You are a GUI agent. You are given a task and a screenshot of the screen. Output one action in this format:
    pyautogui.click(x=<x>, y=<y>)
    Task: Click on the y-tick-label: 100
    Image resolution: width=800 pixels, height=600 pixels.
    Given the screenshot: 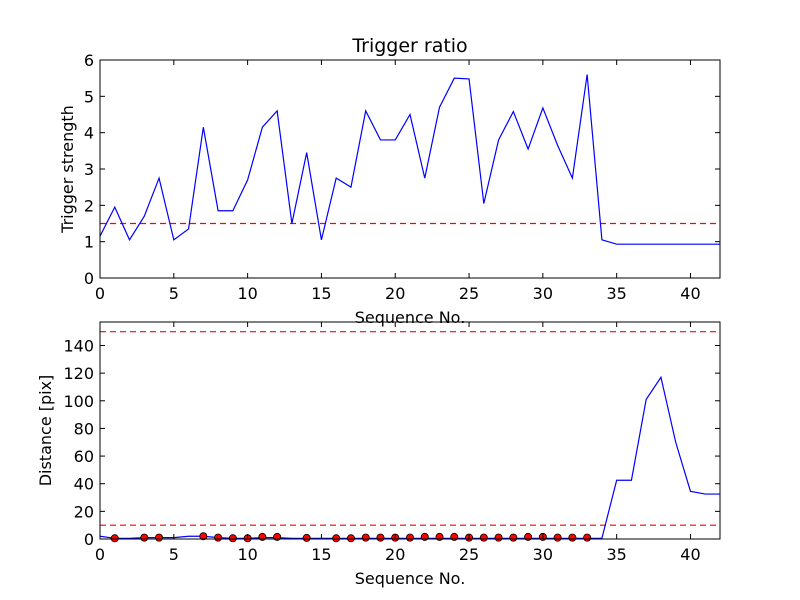 What is the action you would take?
    pyautogui.click(x=78, y=401)
    